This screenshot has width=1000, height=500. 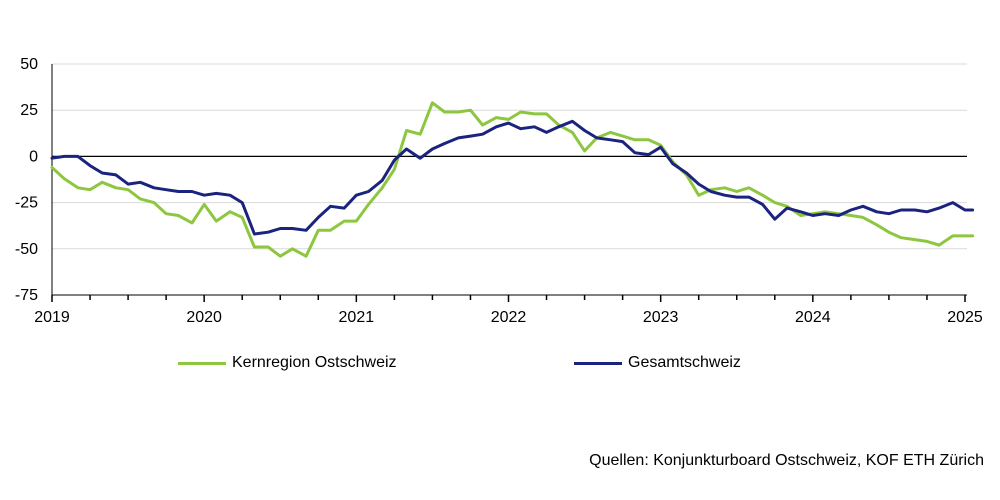 What do you see at coordinates (965, 317) in the screenshot?
I see `x-tick-label: 2025` at bounding box center [965, 317].